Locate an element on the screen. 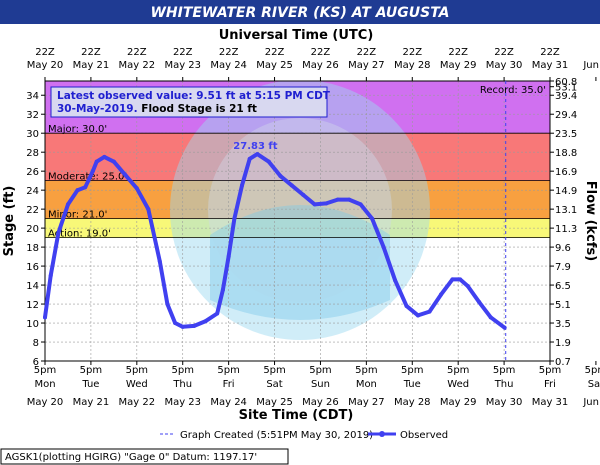 The image size is (600, 465). legend-observed-marker is located at coordinates (382, 434).